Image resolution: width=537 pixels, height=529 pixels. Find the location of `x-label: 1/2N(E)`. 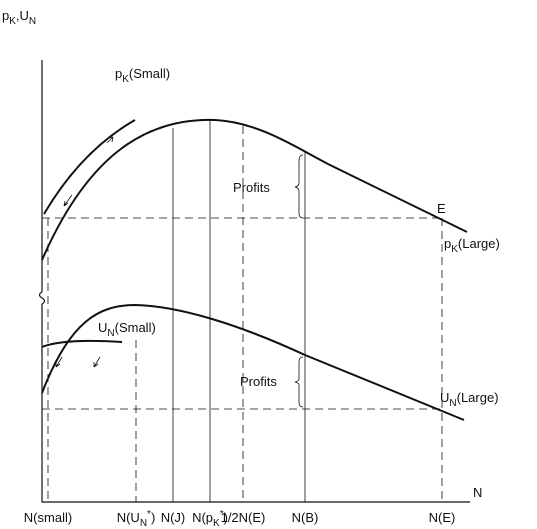

x-label: 1/2N(E) is located at coordinates (243, 517).